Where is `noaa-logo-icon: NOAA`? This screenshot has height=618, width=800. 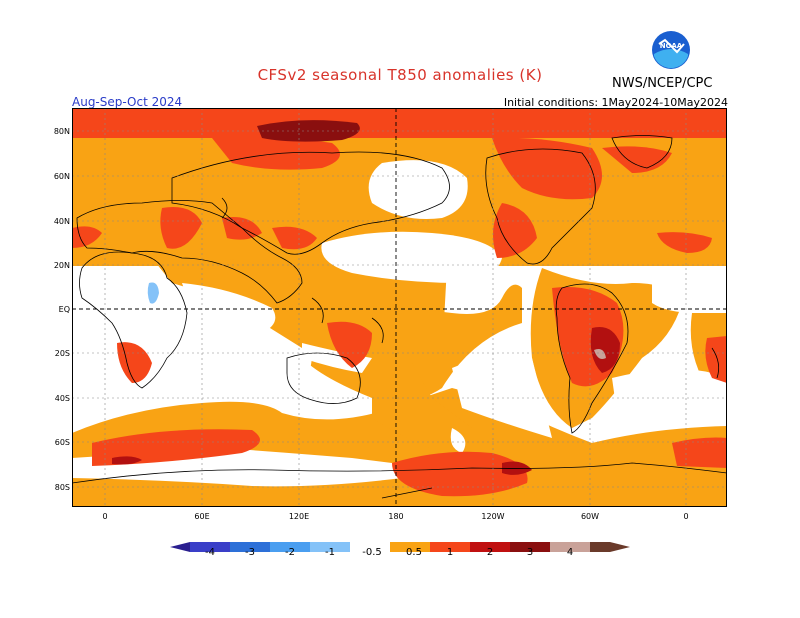 noaa-logo-icon: NOAA is located at coordinates (671, 50).